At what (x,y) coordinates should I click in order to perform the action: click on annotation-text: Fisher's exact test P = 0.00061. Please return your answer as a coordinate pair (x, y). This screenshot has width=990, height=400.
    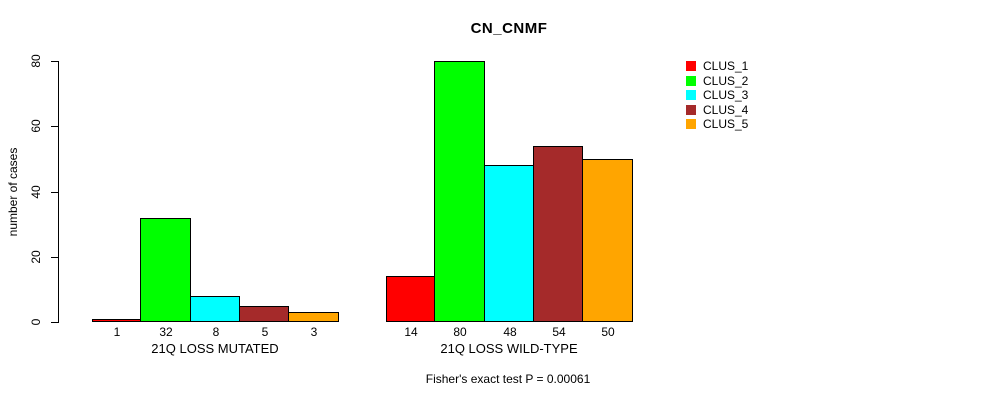
    Looking at the image, I should click on (508, 379).